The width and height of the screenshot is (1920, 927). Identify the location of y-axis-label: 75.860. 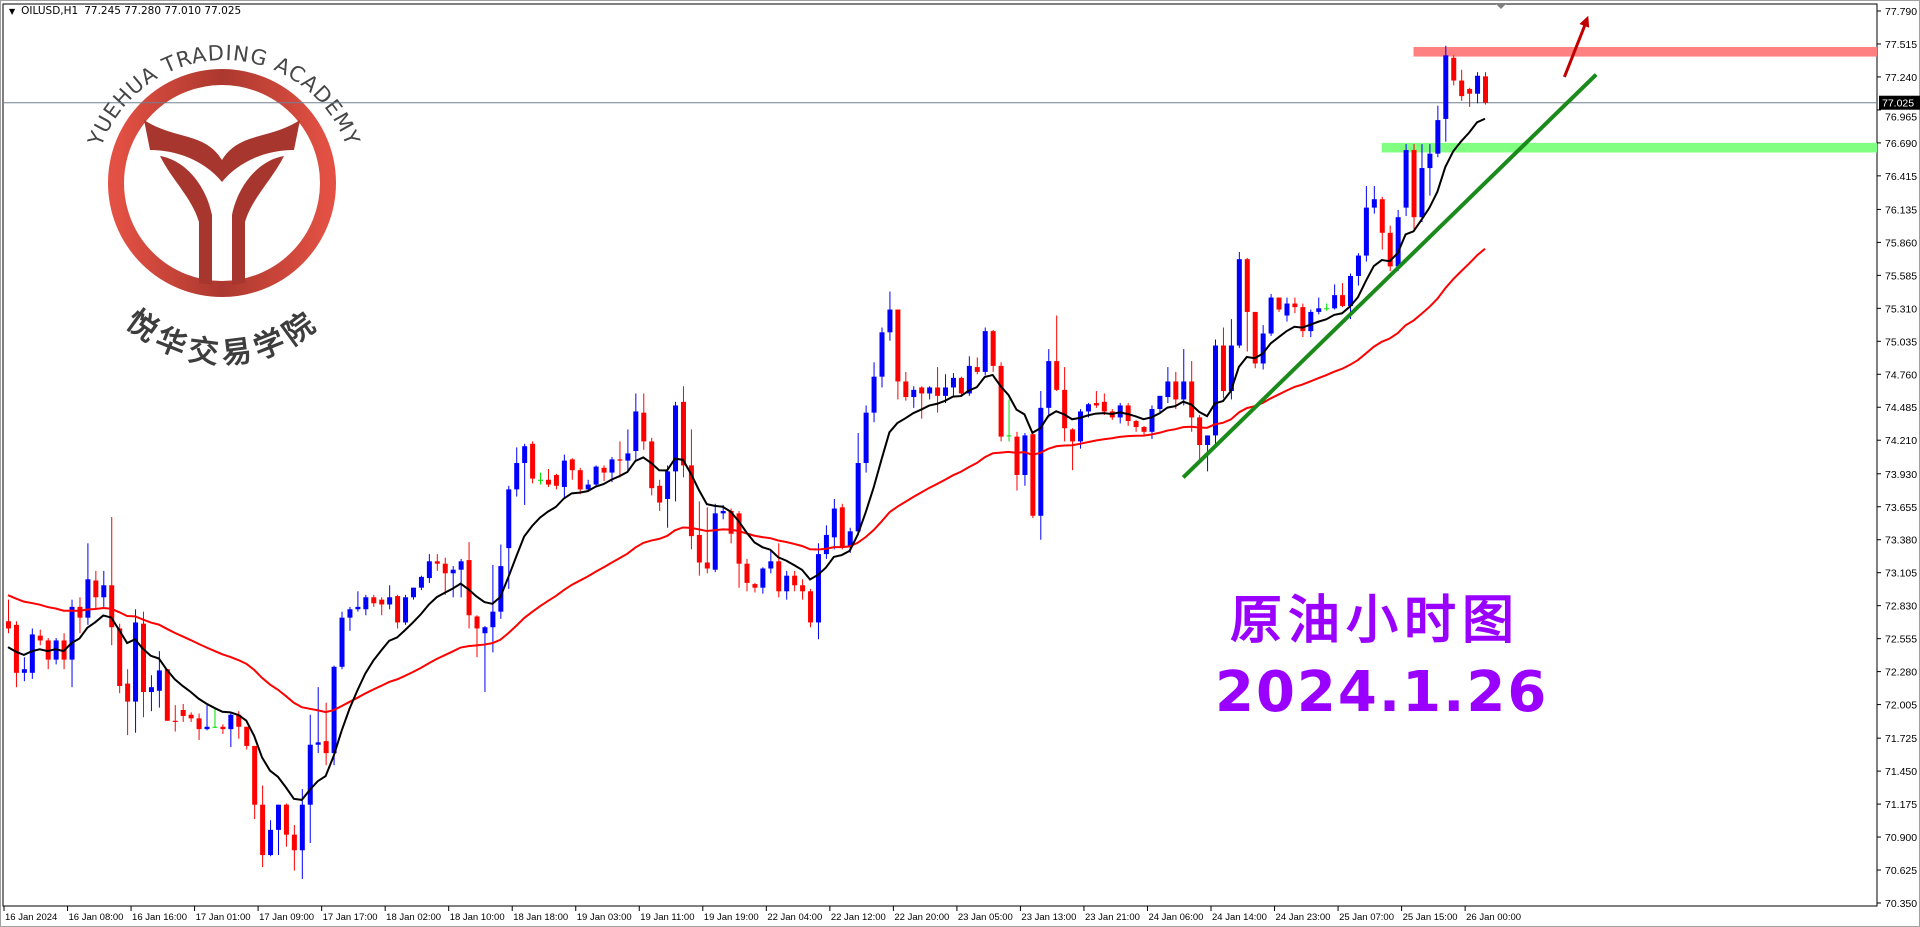
(1901, 243).